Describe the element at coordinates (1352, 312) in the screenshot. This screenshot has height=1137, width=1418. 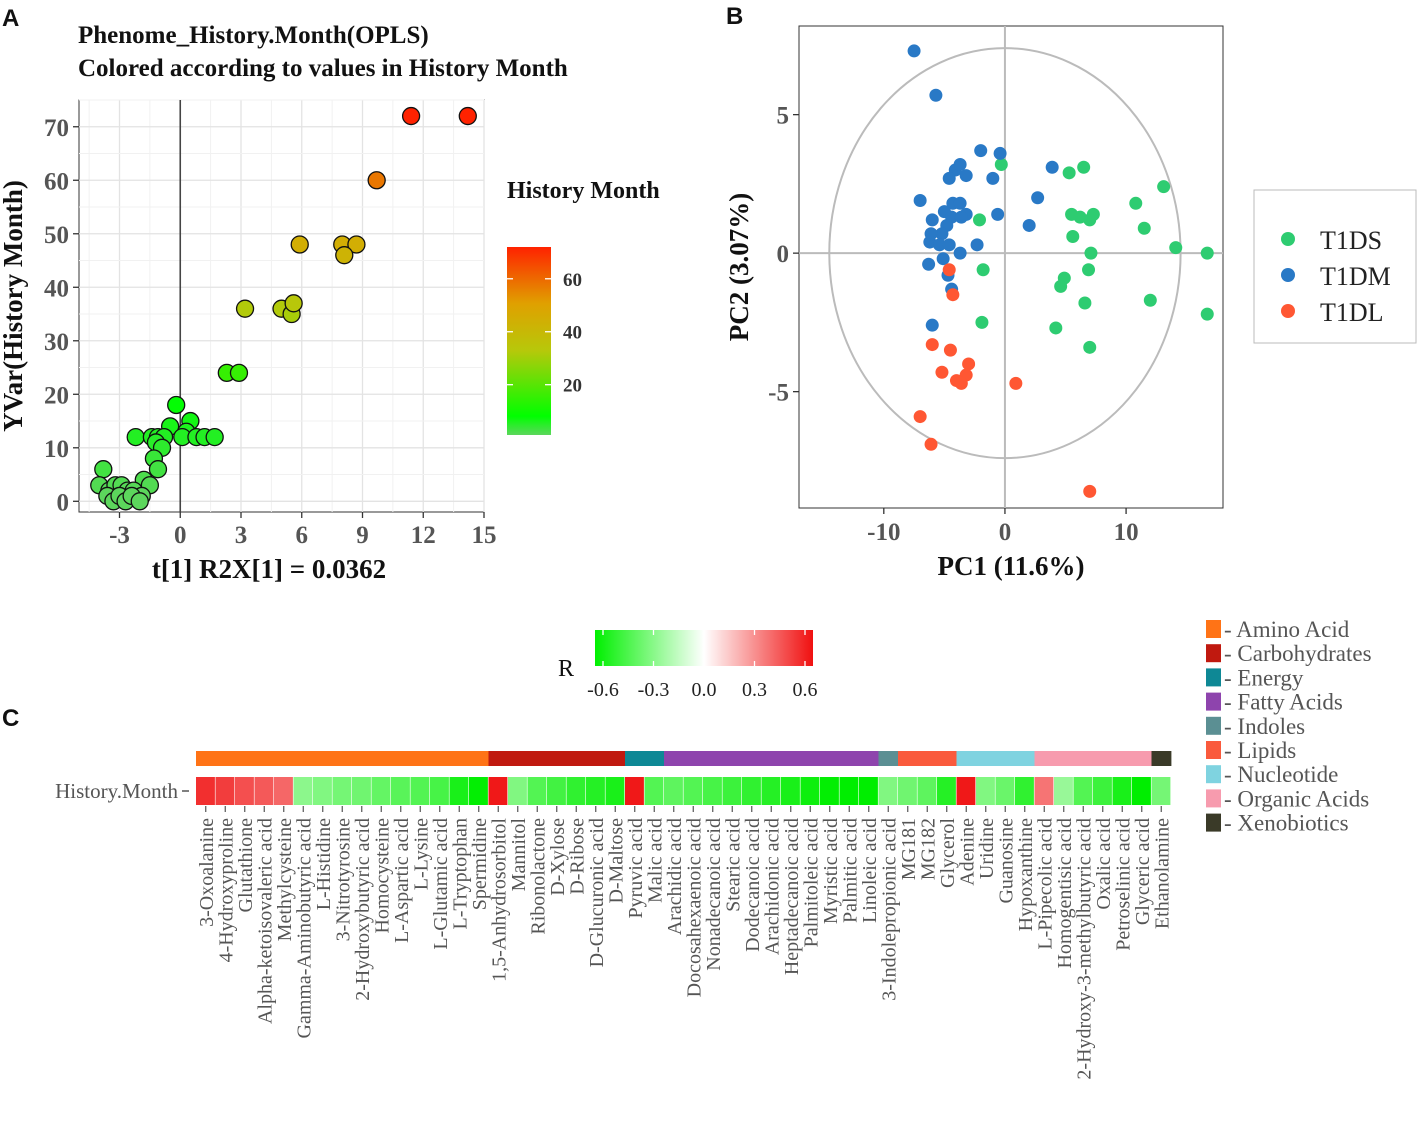
I see `pca-legend-label: T1DL` at that location.